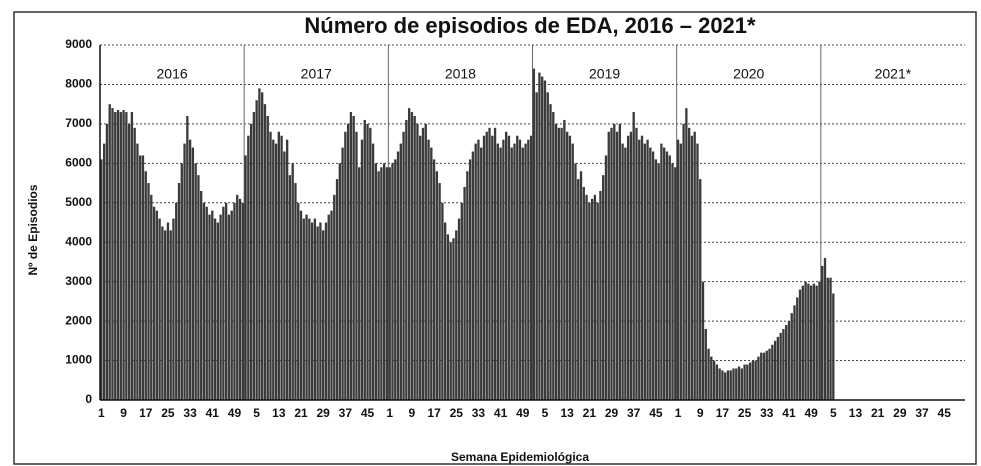  What do you see at coordinates (101, 413) in the screenshot?
I see `x-tick-label: 1` at bounding box center [101, 413].